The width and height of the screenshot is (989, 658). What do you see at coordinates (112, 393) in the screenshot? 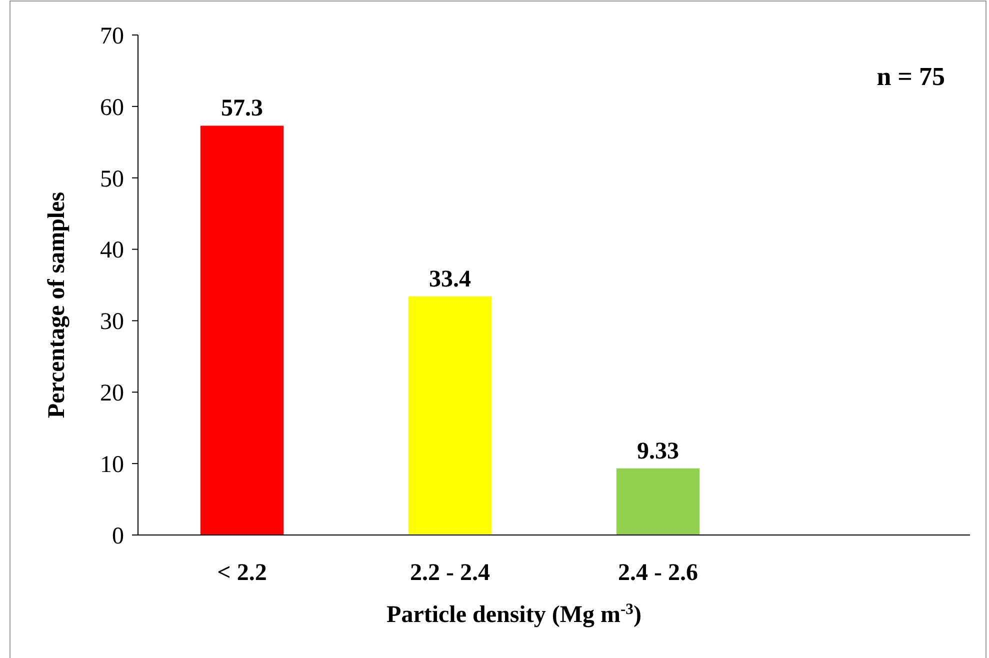
I see `y-tick-label: 20` at bounding box center [112, 393].